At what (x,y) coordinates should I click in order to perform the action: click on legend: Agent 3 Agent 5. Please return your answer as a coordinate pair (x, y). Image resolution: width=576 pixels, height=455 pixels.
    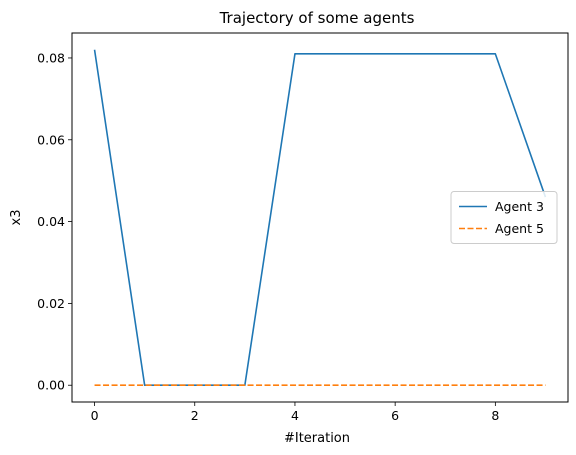
    Looking at the image, I should click on (504, 217).